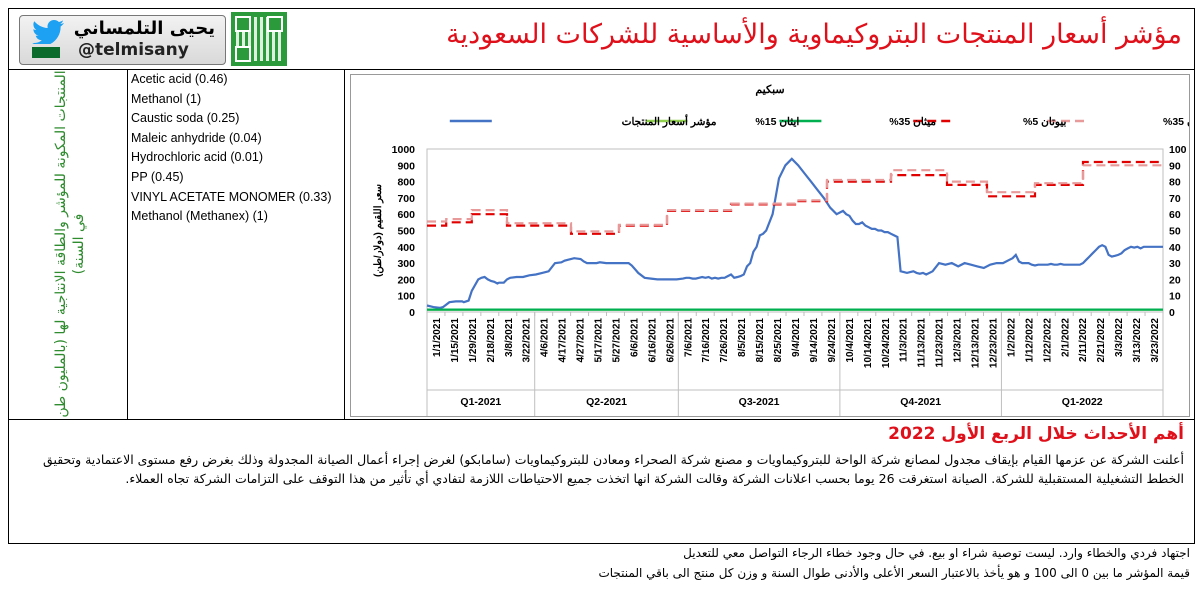 The image size is (1200, 592). I want to click on x-tick-label: 12/23/2021, so click(993, 343).